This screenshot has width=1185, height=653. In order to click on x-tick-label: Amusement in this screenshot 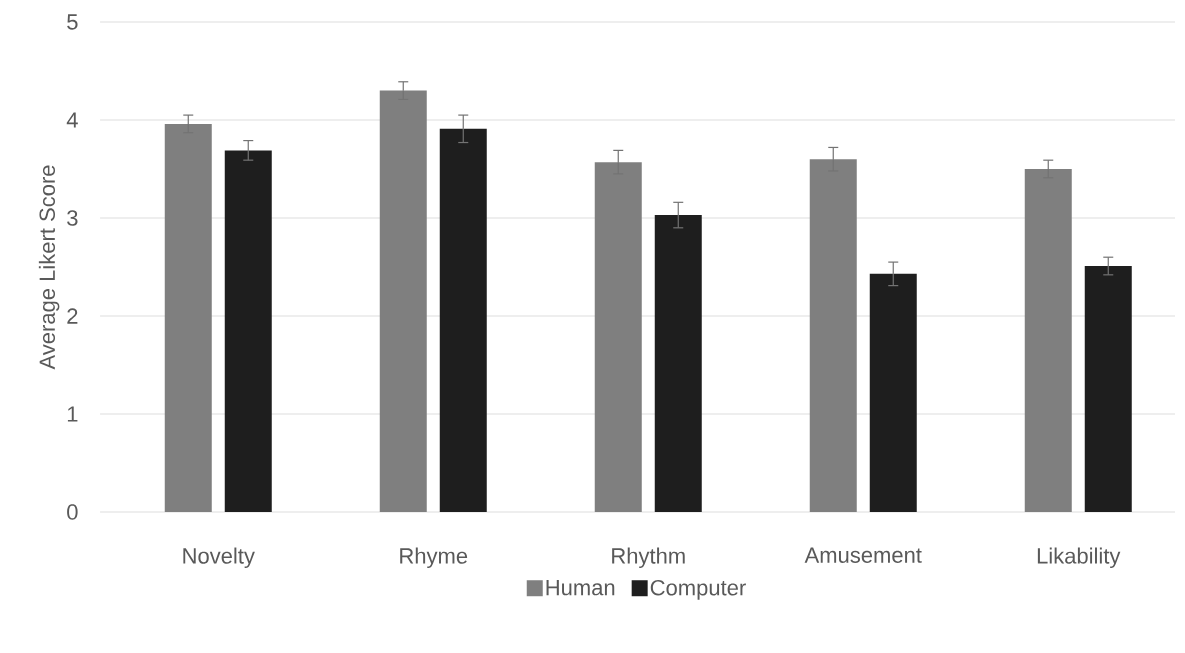, I will do `click(863, 555)`.